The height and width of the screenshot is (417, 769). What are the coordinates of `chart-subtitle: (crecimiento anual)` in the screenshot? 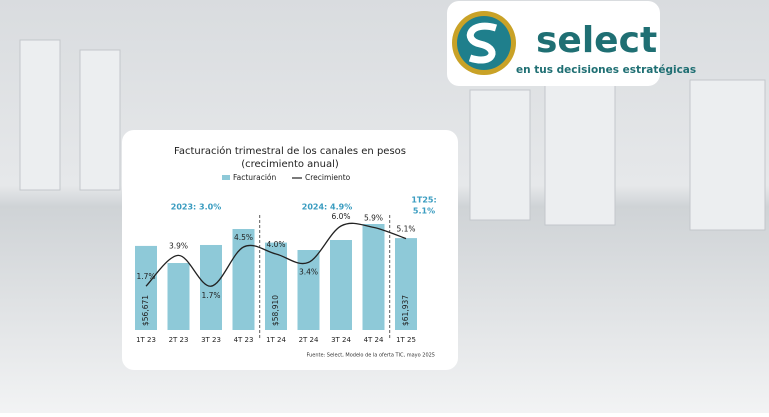 It's located at (290, 164).